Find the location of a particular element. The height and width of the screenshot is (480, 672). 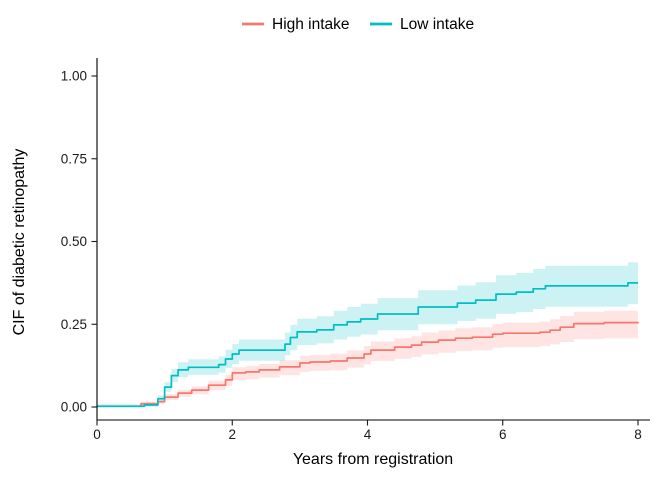

y-axis-ticks: 0.00 0.25 0.50 0.75 1.00 is located at coordinates (79, 242).